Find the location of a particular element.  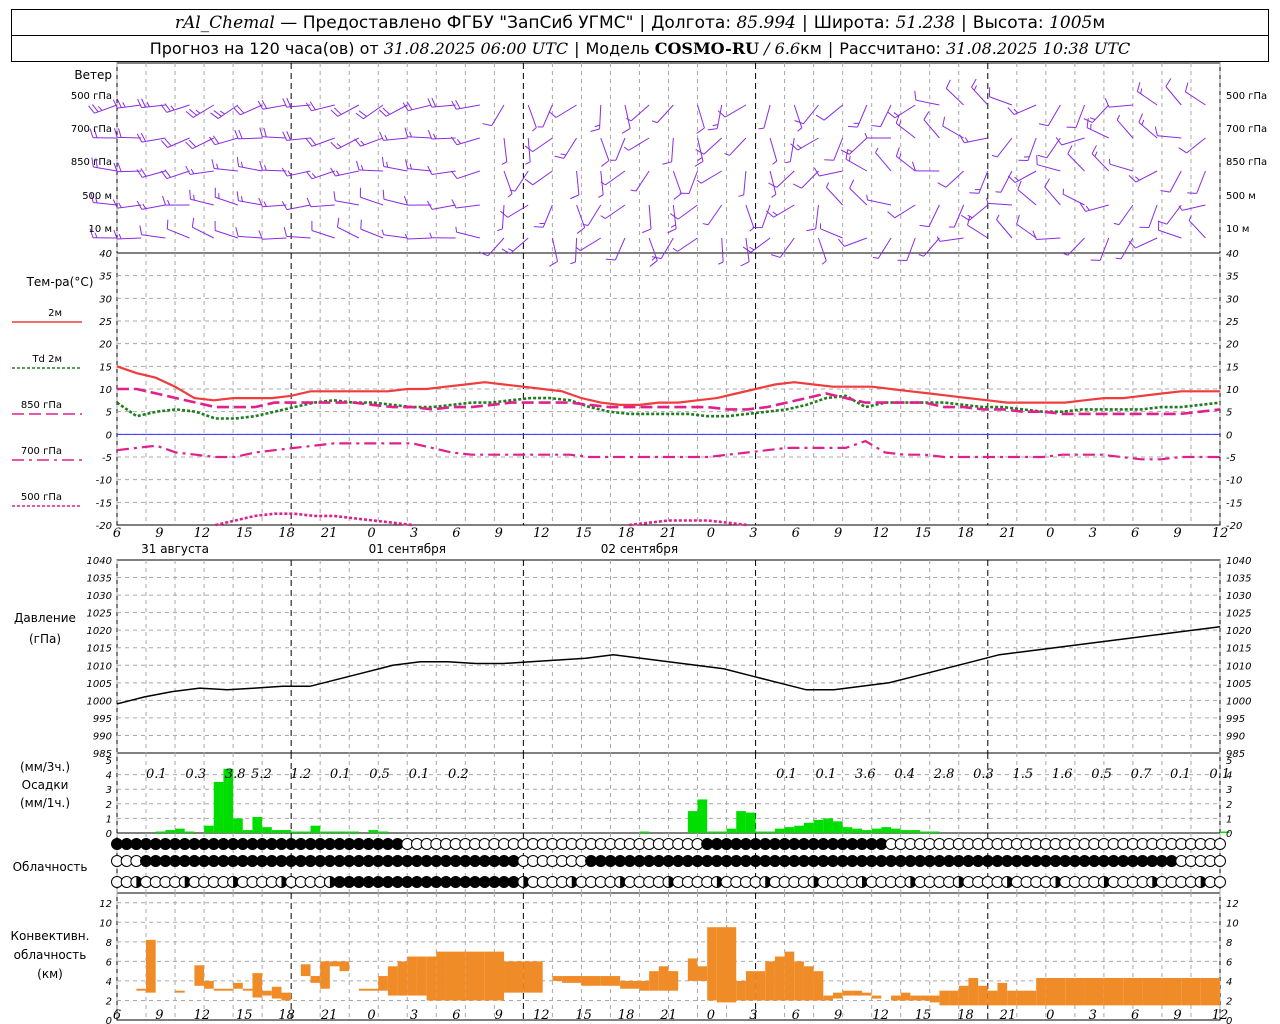

wind-level-left: 850 гПа is located at coordinates (91, 162).